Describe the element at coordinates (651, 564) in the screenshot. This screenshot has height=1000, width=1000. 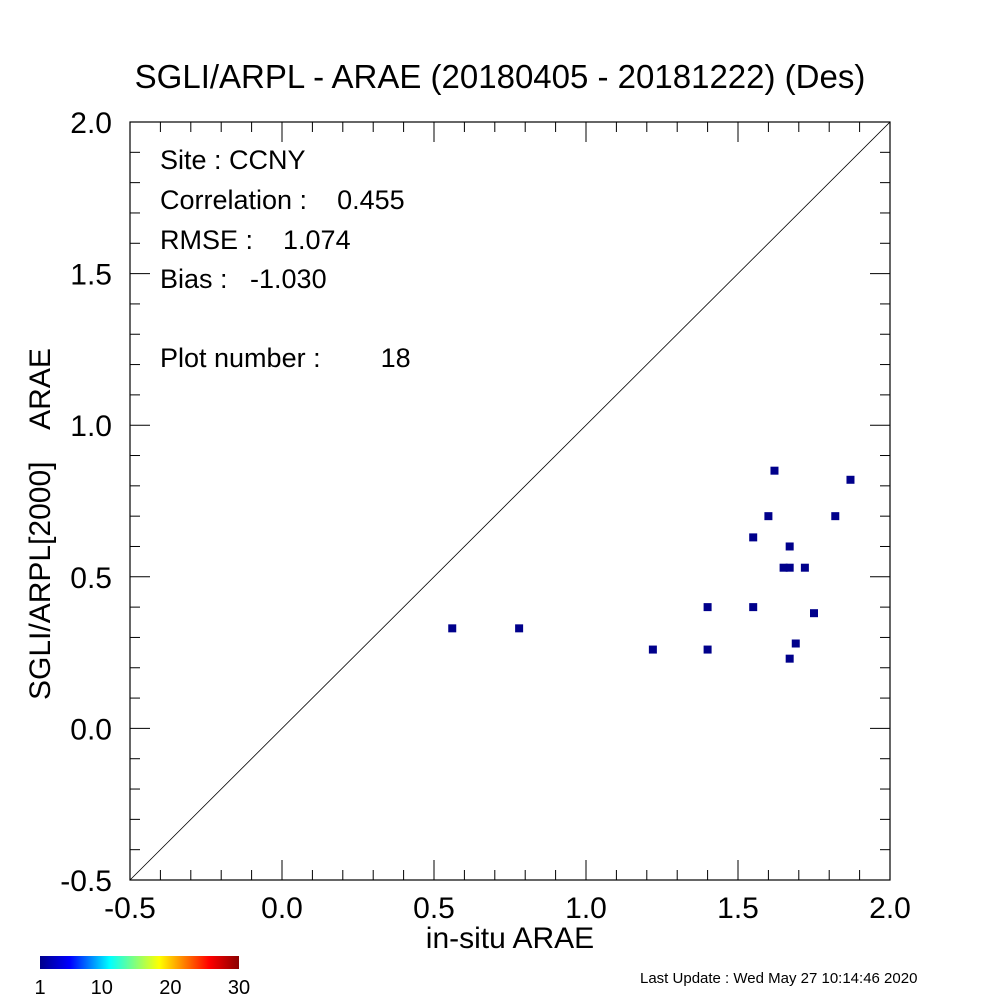
I see `data-points` at that location.